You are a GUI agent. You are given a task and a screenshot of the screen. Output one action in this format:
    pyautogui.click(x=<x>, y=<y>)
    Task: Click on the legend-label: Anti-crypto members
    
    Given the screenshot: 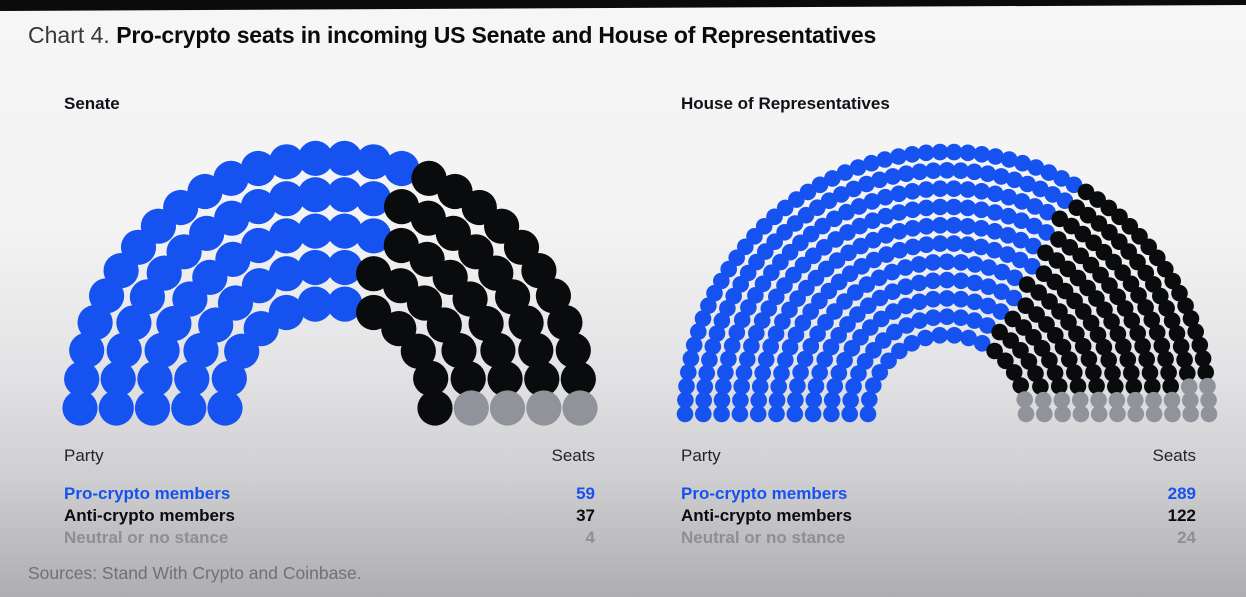 What is the action you would take?
    pyautogui.click(x=149, y=515)
    